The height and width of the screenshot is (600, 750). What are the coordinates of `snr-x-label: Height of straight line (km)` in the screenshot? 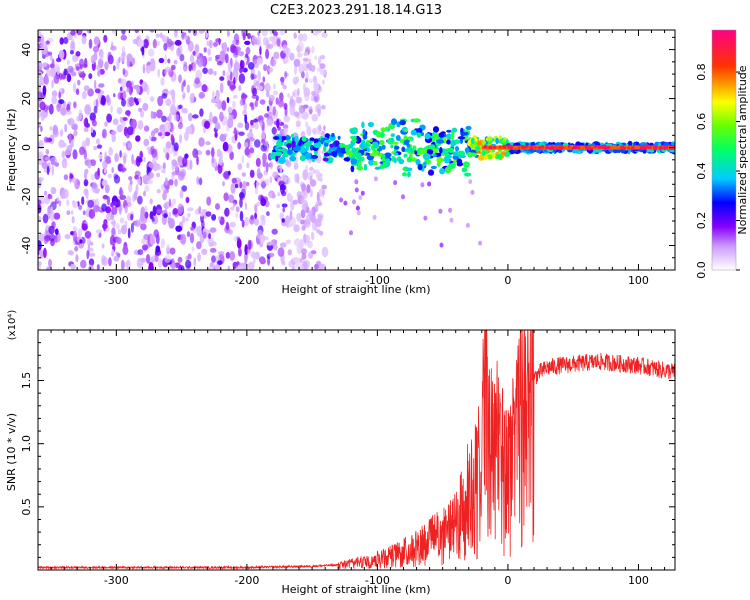 It's located at (355, 589).